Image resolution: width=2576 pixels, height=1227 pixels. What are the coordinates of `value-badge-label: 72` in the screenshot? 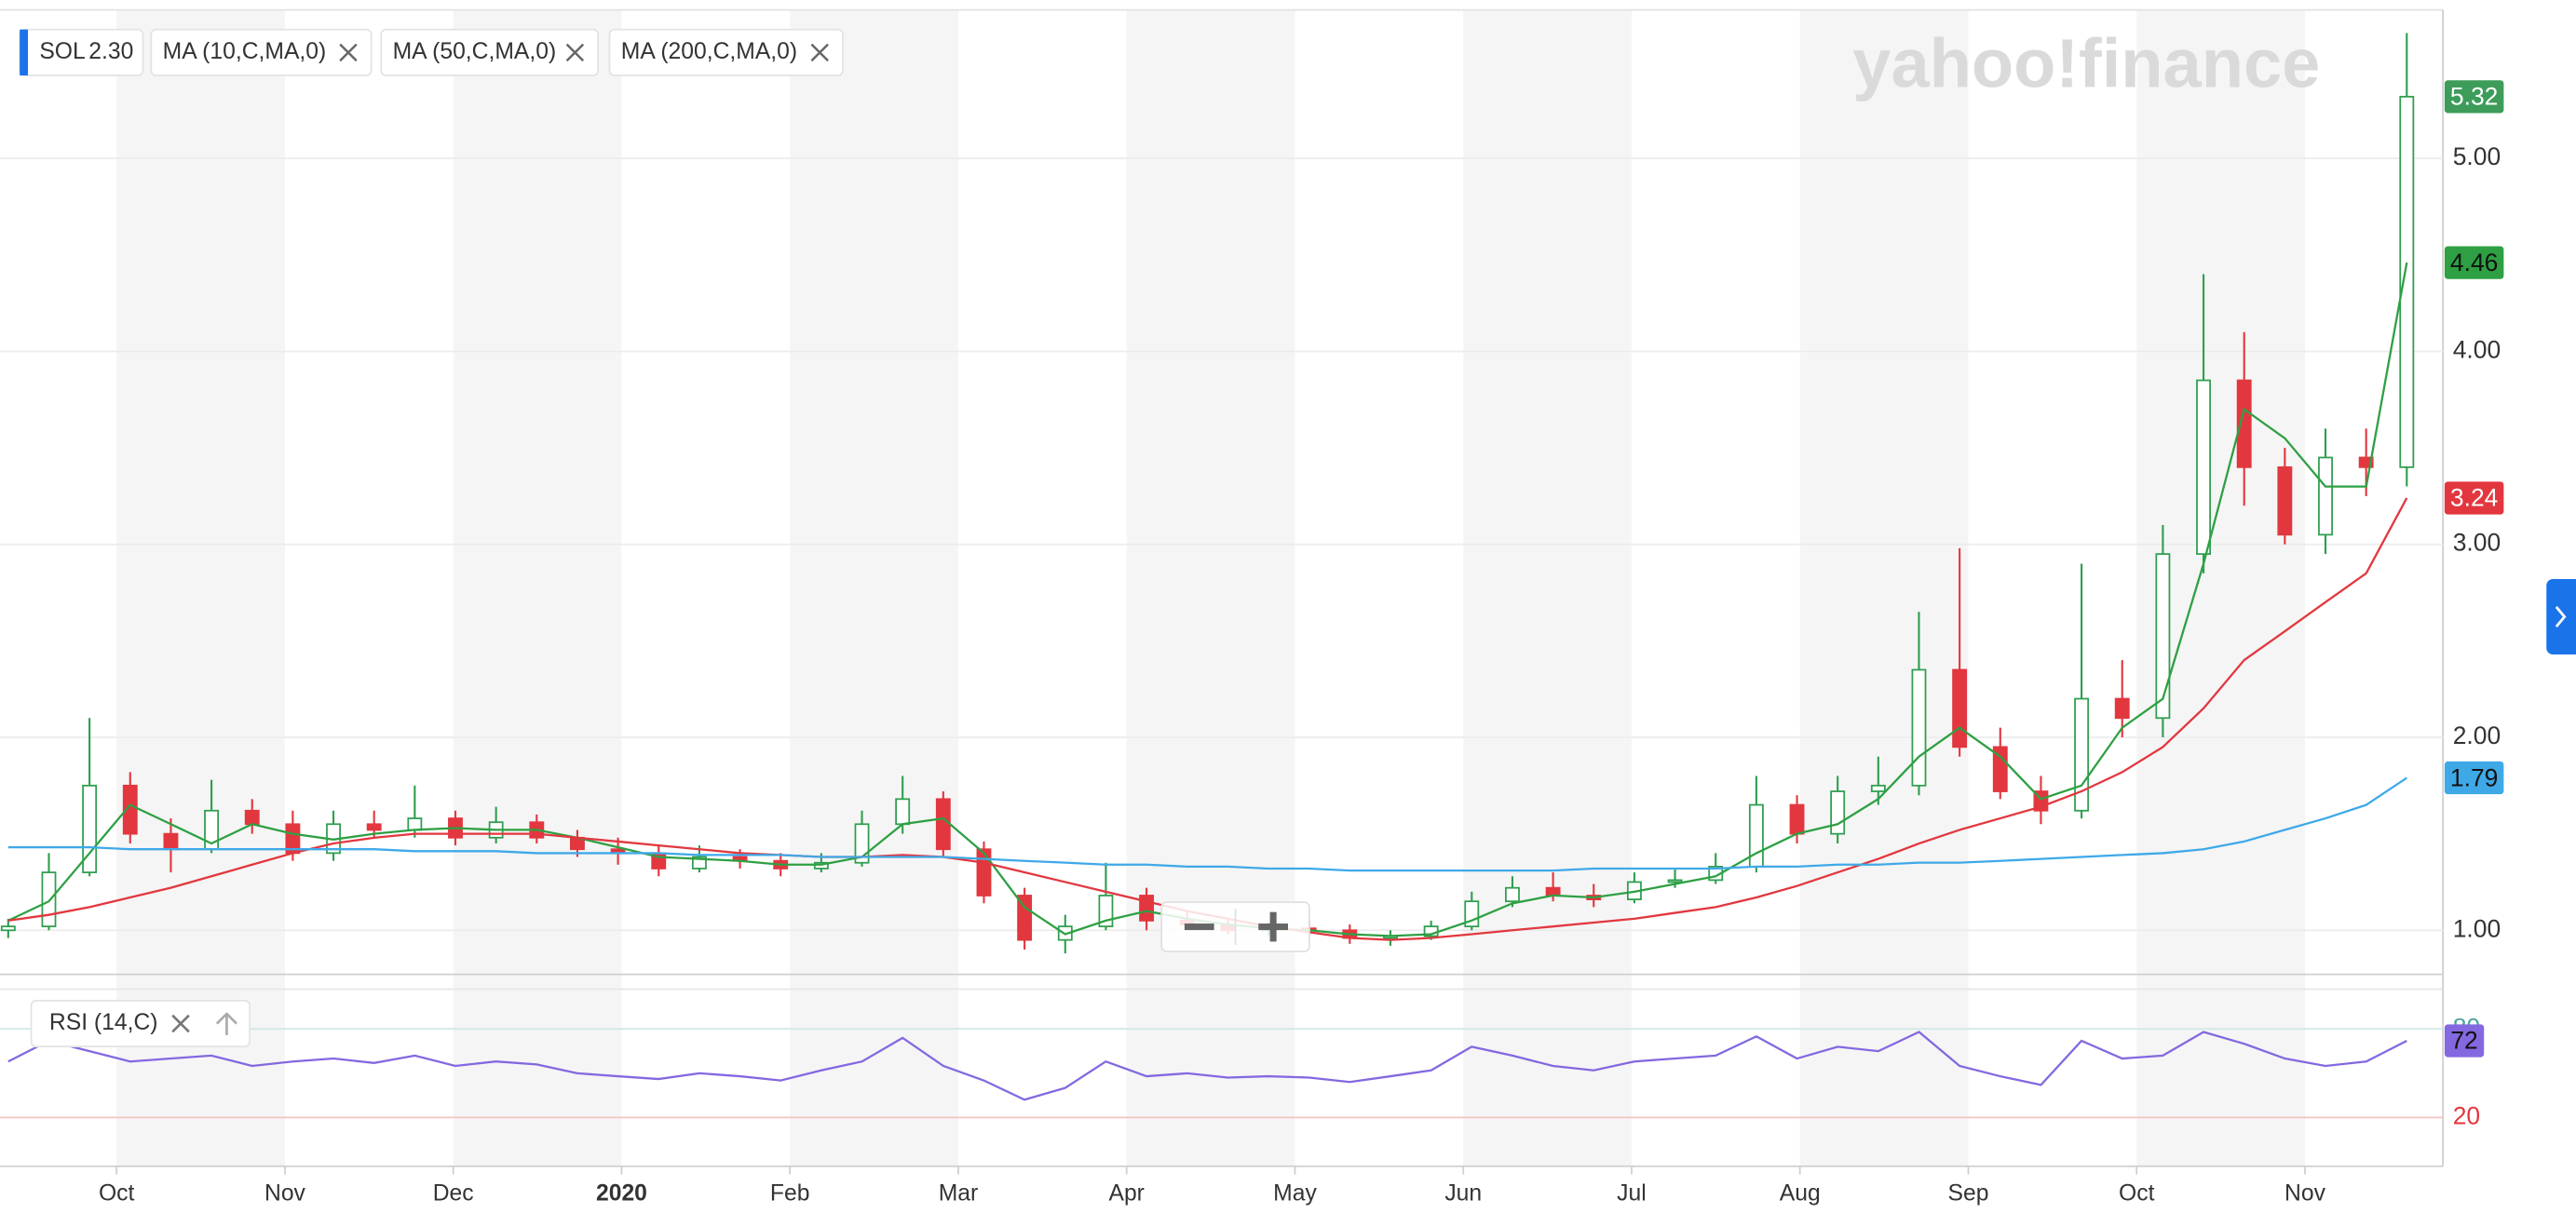 It's located at (2463, 1041).